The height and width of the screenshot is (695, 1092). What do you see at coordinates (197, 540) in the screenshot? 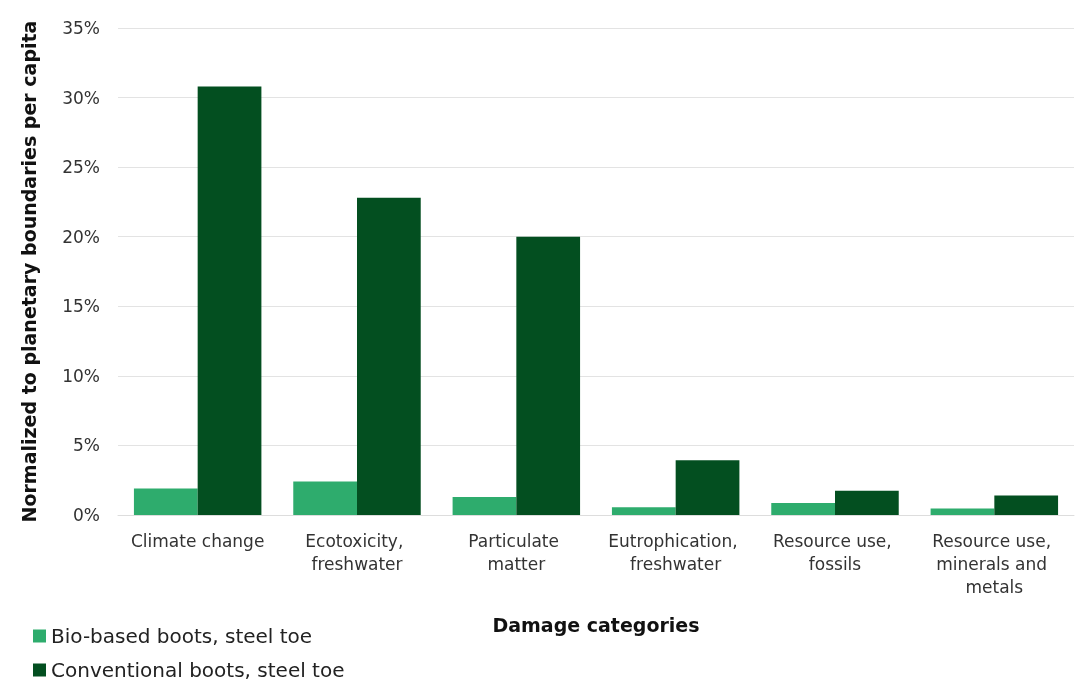
I see `x-tick-label: Climate change` at bounding box center [197, 540].